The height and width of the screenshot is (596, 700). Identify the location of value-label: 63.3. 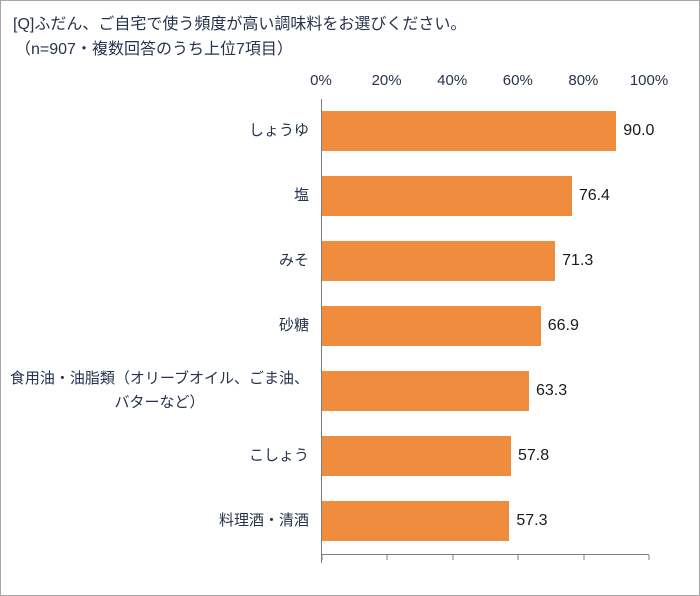
(551, 391).